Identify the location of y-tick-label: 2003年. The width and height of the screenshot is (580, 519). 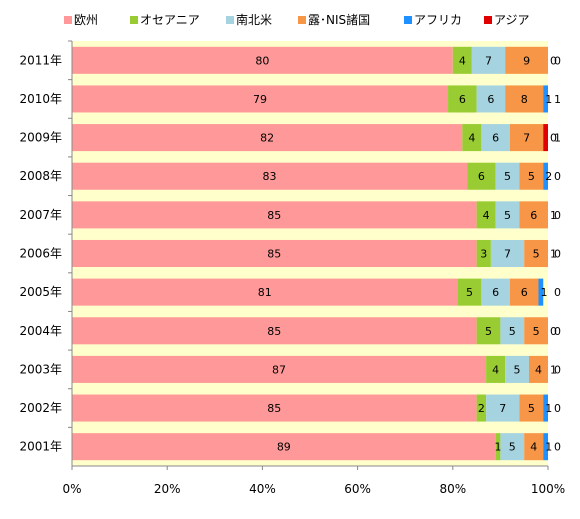
(40, 369).